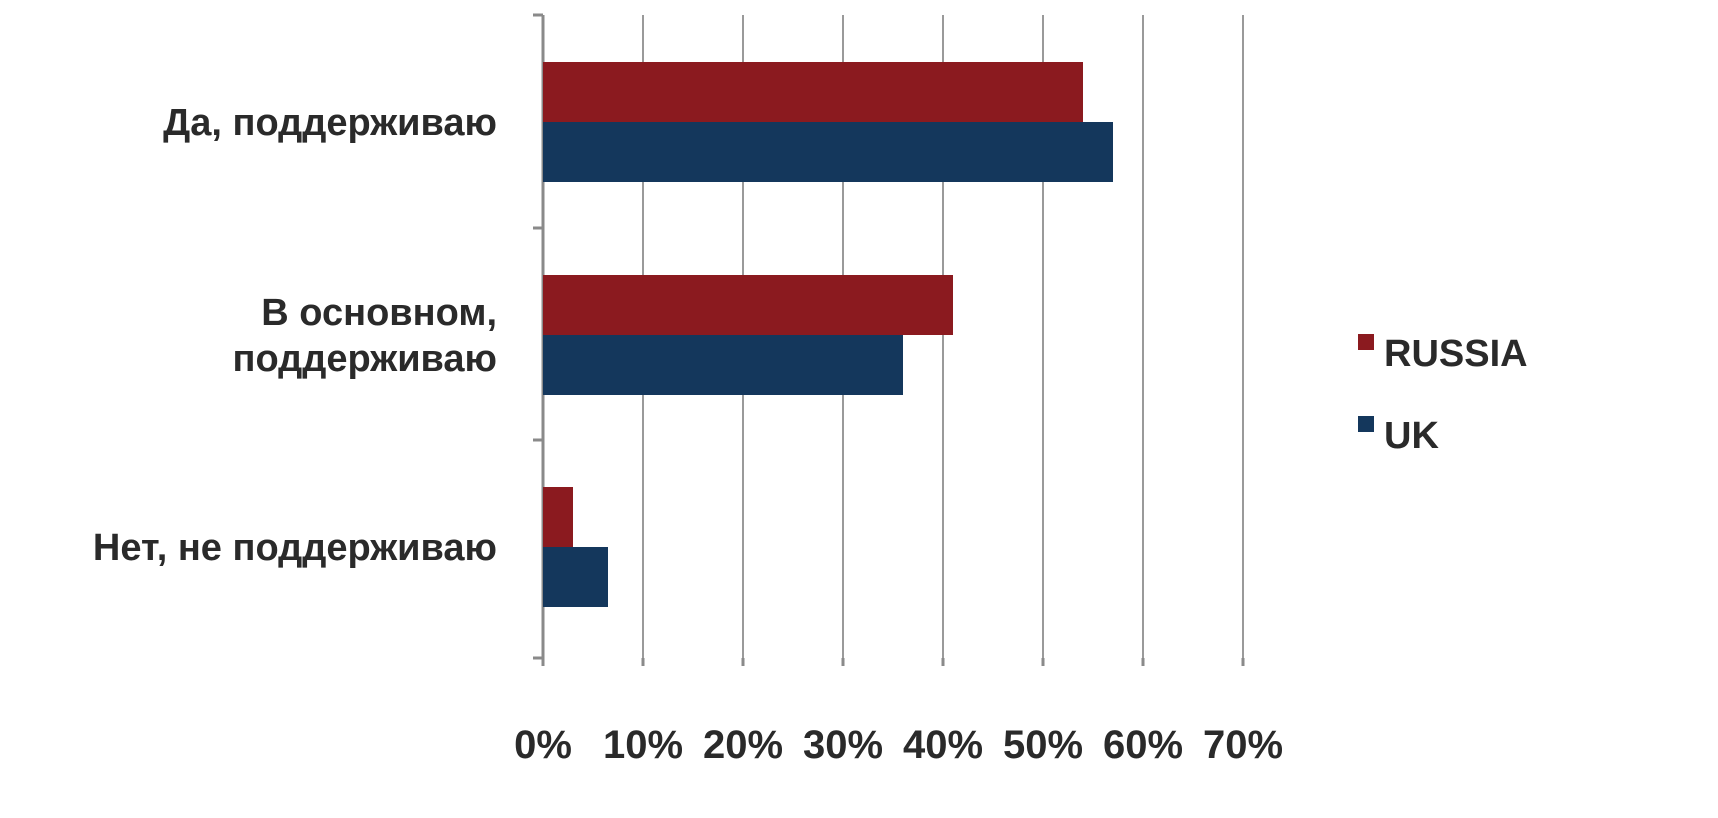 This screenshot has height=818, width=1718. Describe the element at coordinates (643, 745) in the screenshot. I see `x-tick-label: 10%` at that location.